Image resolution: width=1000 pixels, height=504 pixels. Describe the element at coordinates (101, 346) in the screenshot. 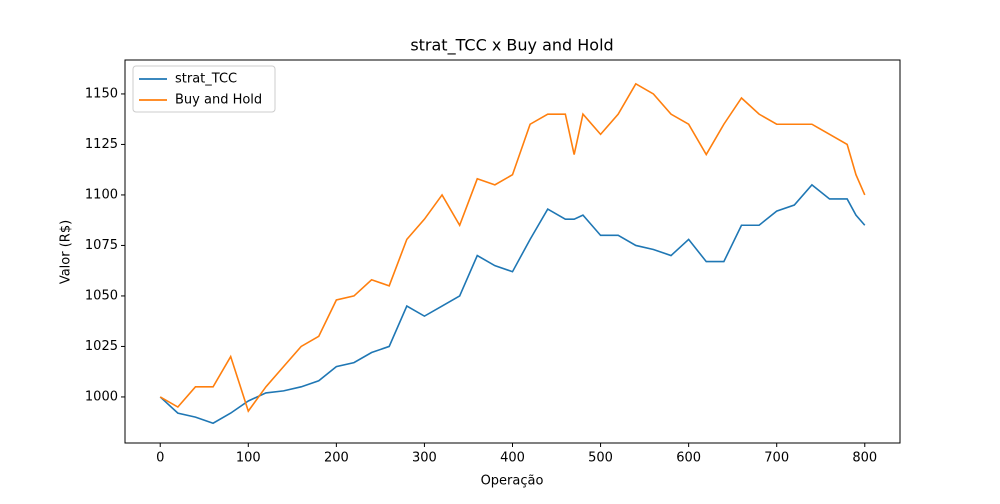

I see `y-tick-label: 1025` at that location.